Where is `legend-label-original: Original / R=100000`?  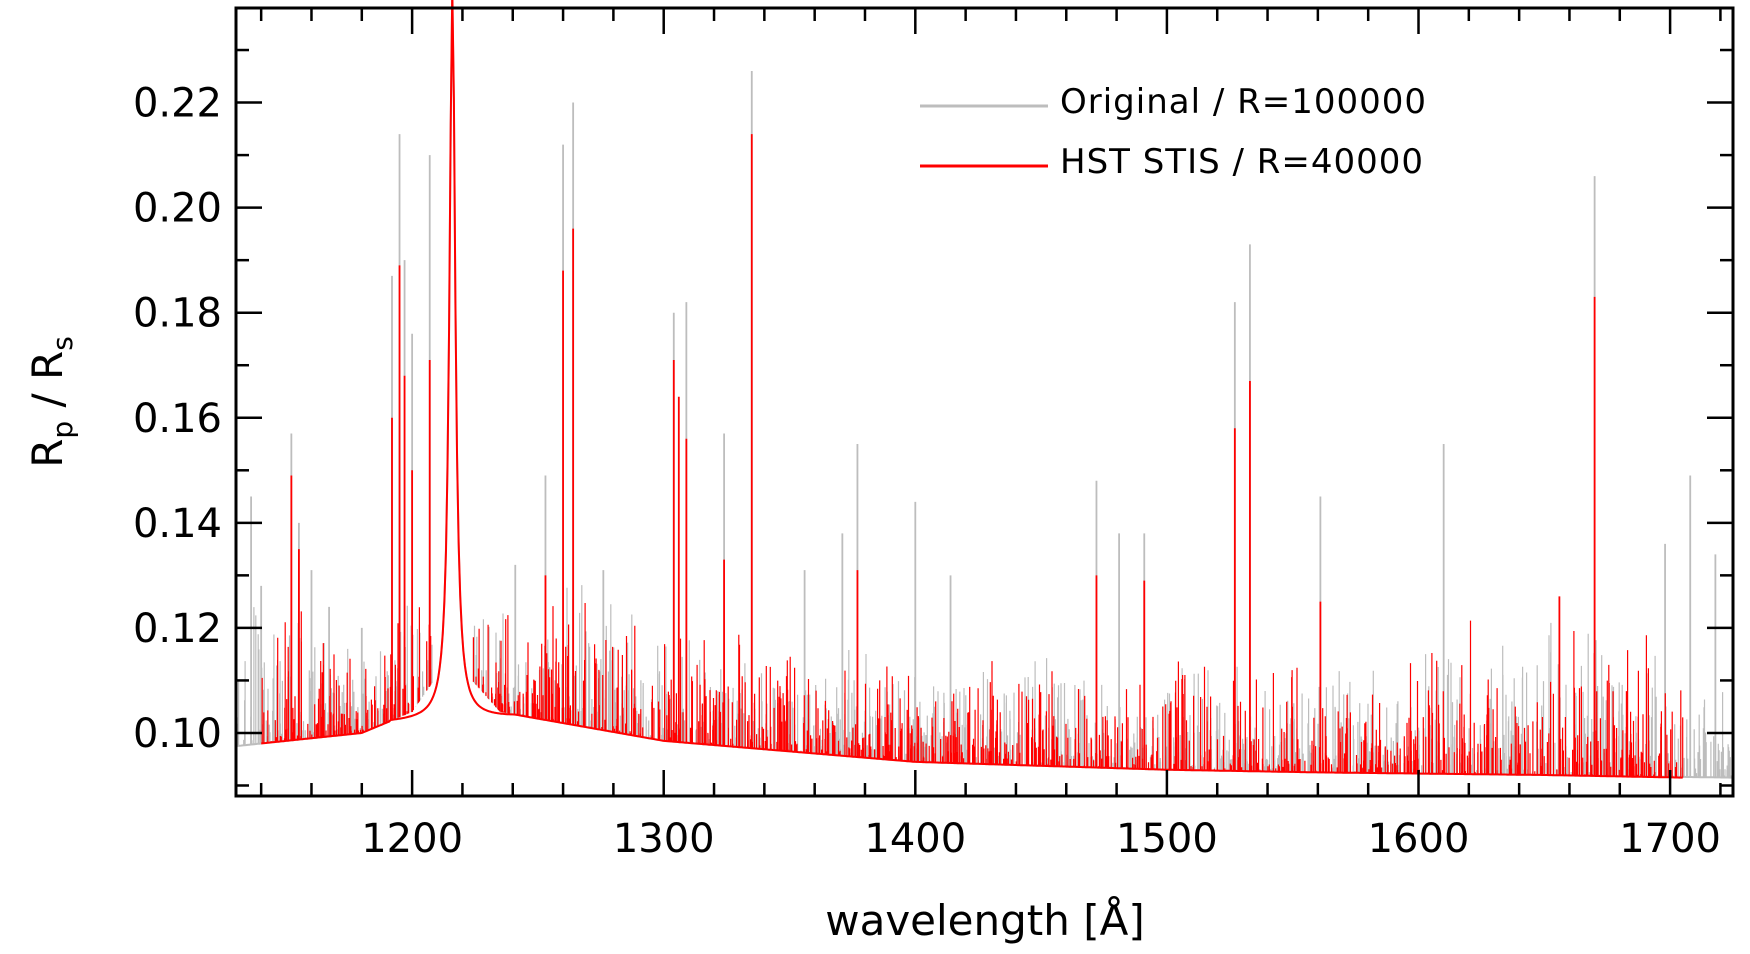
legend-label-original: Original / R=100000 is located at coordinates (1243, 102).